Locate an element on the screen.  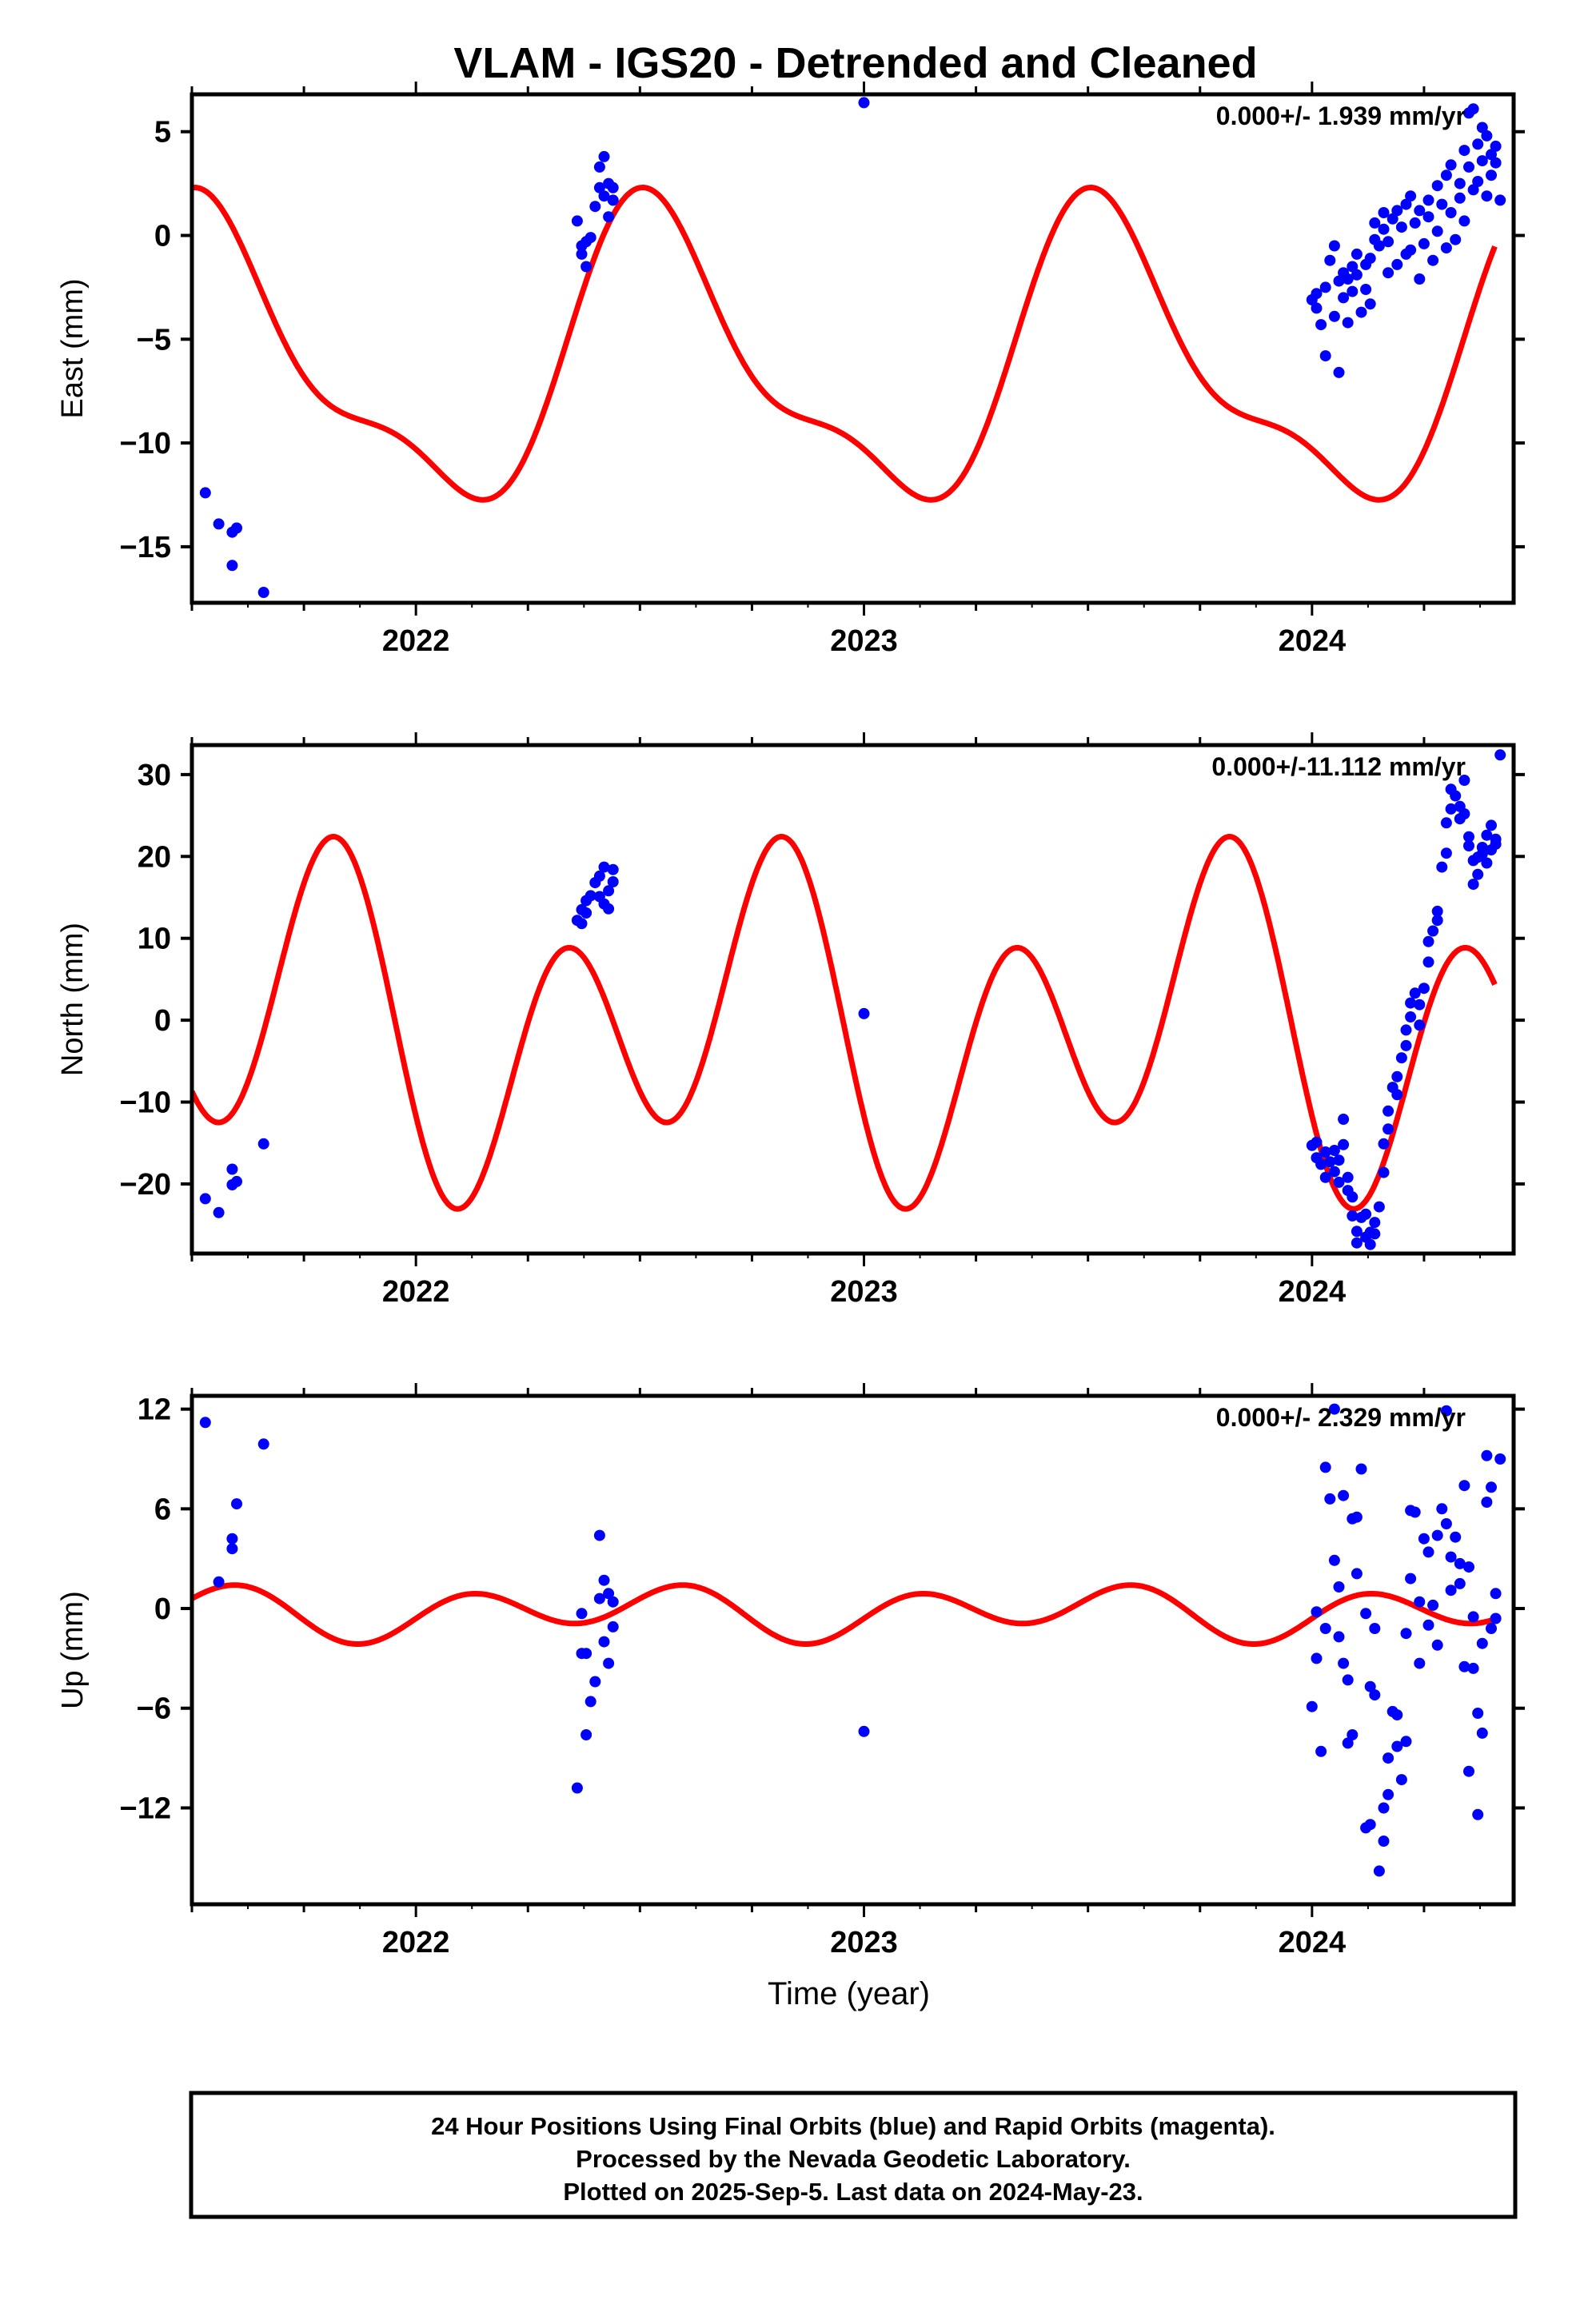
north-ytick-label: −20 is located at coordinates (146, 1185).